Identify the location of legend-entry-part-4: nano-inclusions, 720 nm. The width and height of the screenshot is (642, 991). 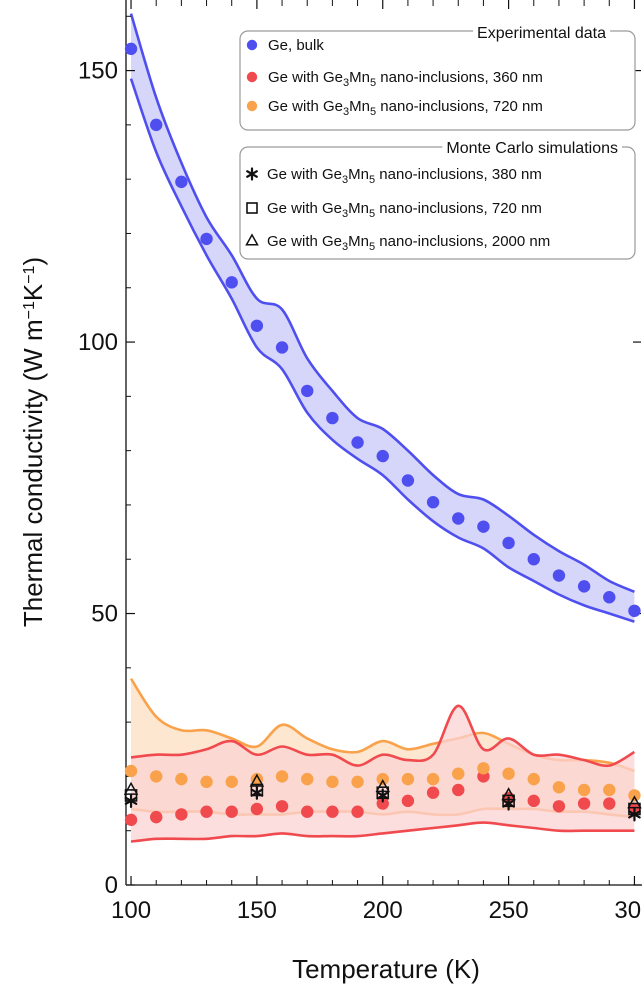
(458, 208).